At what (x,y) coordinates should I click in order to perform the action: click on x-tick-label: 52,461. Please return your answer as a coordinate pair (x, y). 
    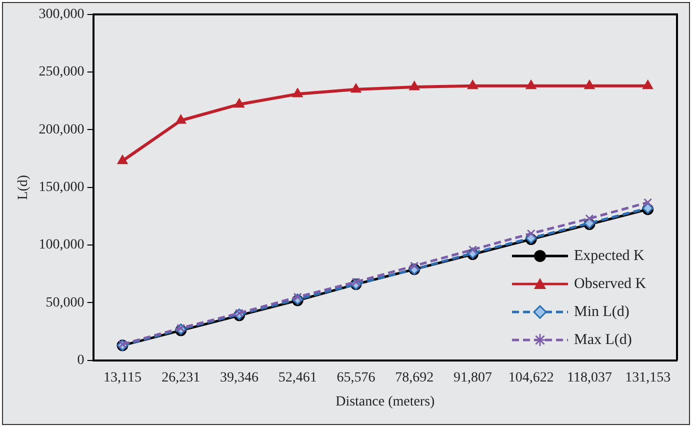
    Looking at the image, I should click on (297, 378).